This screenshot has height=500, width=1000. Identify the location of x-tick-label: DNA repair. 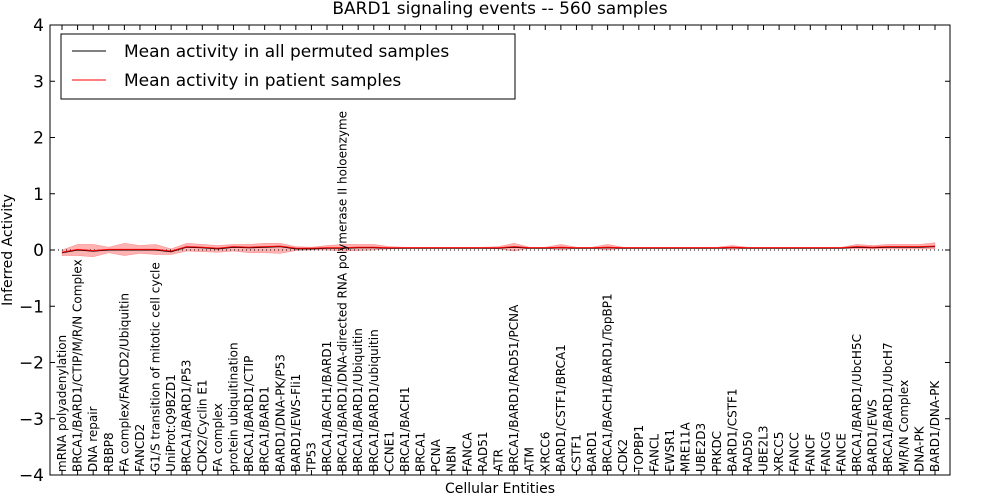
(93, 439).